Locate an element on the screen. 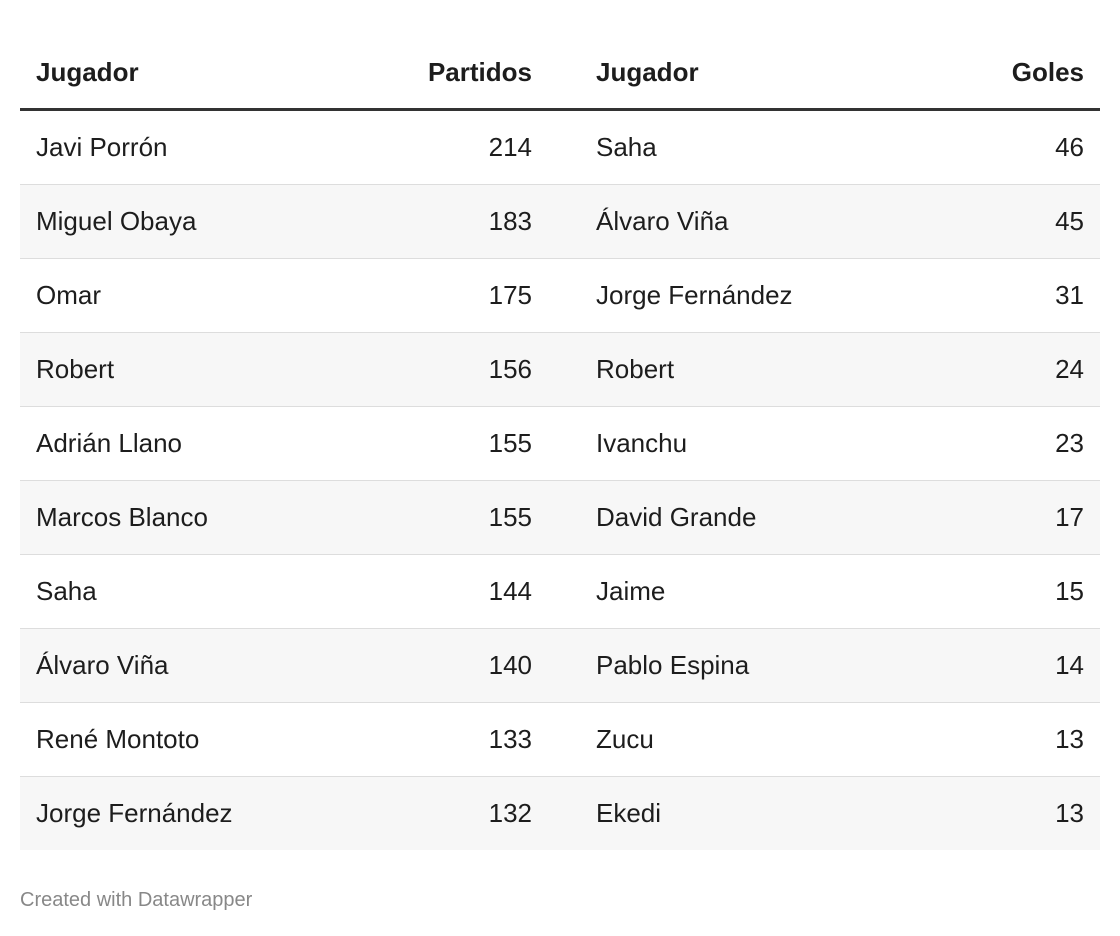 This screenshot has height=936, width=1120. table-cell: Pablo Espina is located at coordinates (743, 665).